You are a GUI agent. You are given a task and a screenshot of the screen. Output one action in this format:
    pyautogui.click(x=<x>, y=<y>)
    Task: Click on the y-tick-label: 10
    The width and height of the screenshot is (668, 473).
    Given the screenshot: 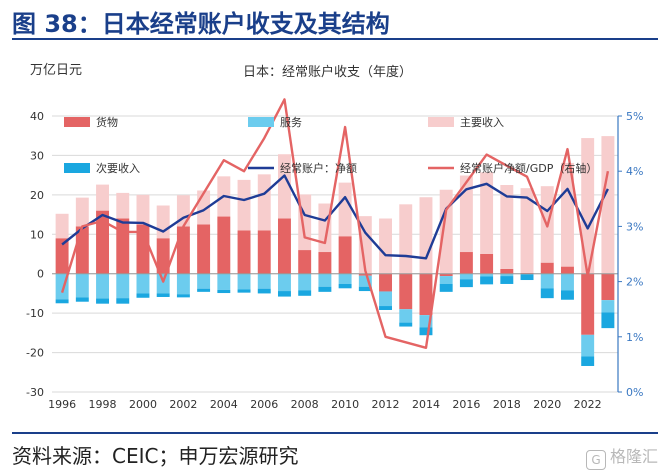 What is the action you would take?
    pyautogui.click(x=37, y=234)
    